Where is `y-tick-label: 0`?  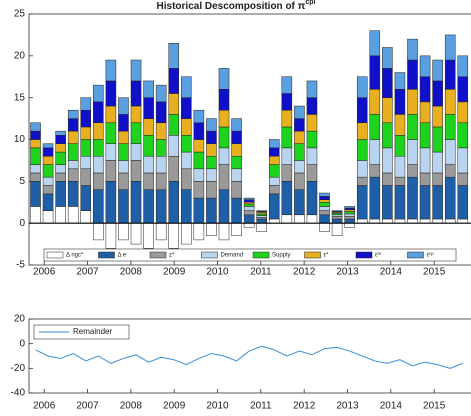 y-tick-label: 0 is located at coordinates (22, 343).